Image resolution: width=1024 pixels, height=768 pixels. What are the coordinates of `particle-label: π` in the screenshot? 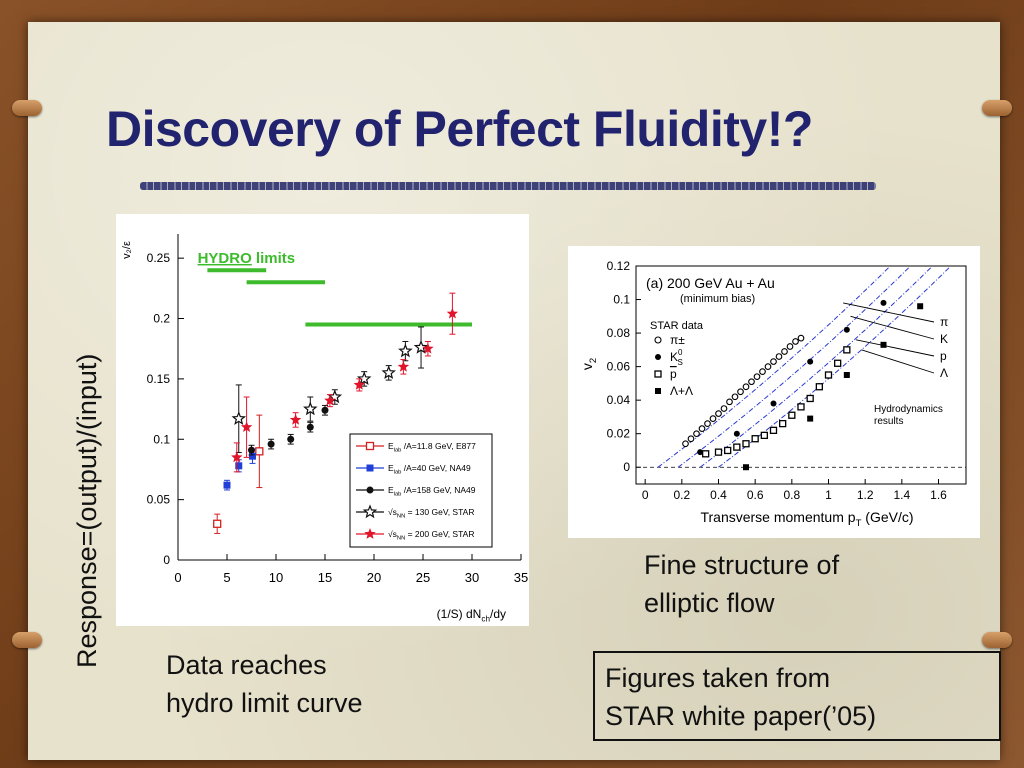 It's located at (944, 322).